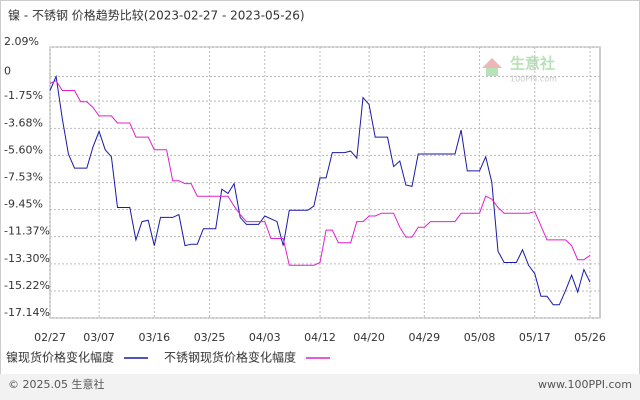 This screenshot has height=400, width=640. What do you see at coordinates (210, 337) in the screenshot?
I see `x-tick-label: 03/25` at bounding box center [210, 337].